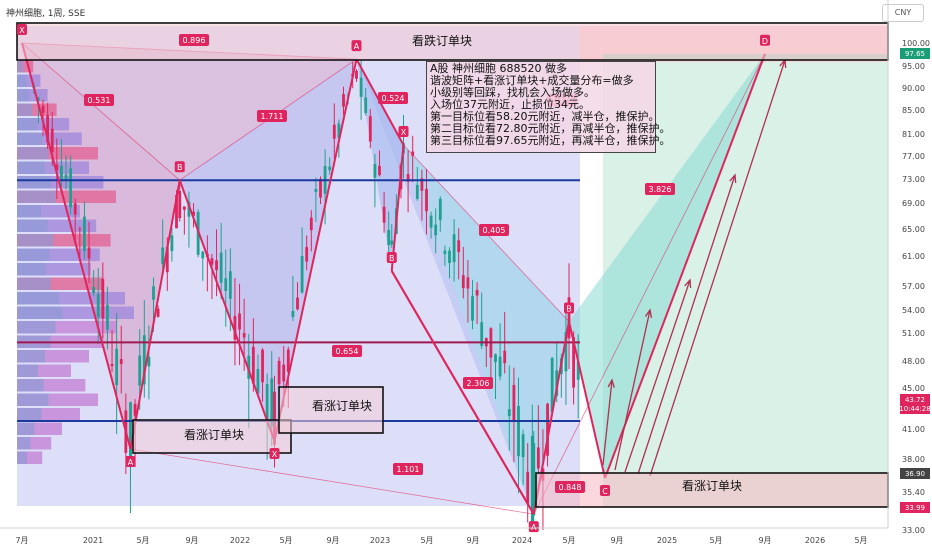  Describe the element at coordinates (915, 400) in the screenshot. I see `price-tag: 43.72` at that location.